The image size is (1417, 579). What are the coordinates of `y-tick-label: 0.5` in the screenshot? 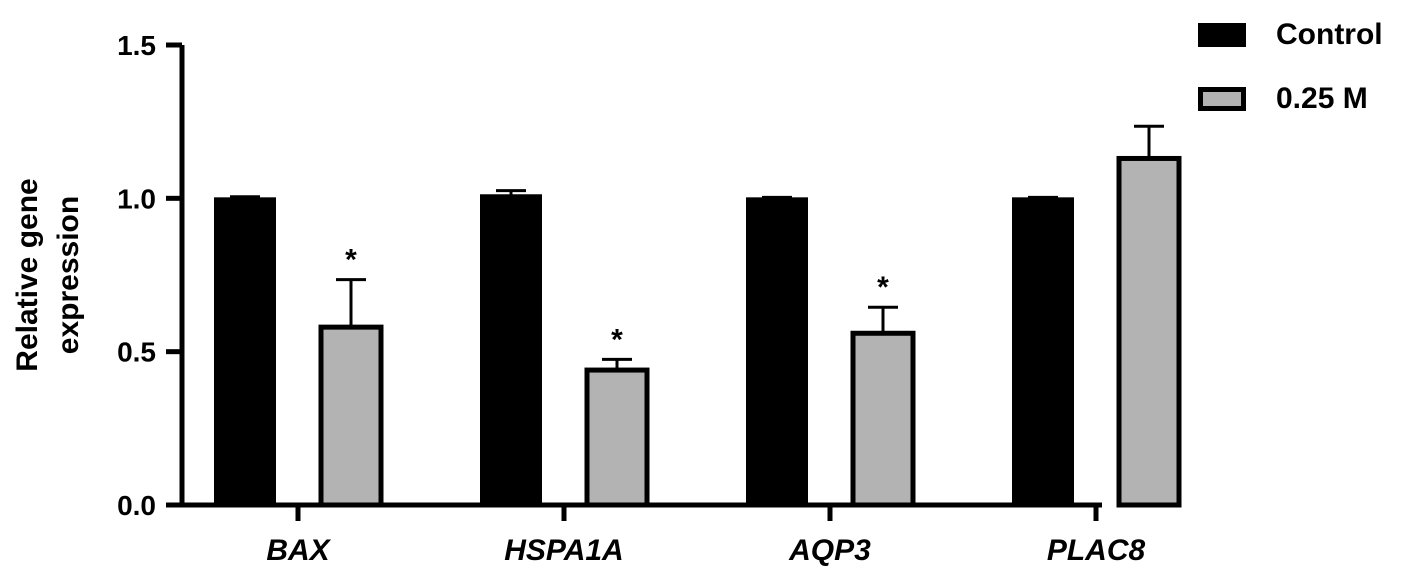 It's located at (136, 352).